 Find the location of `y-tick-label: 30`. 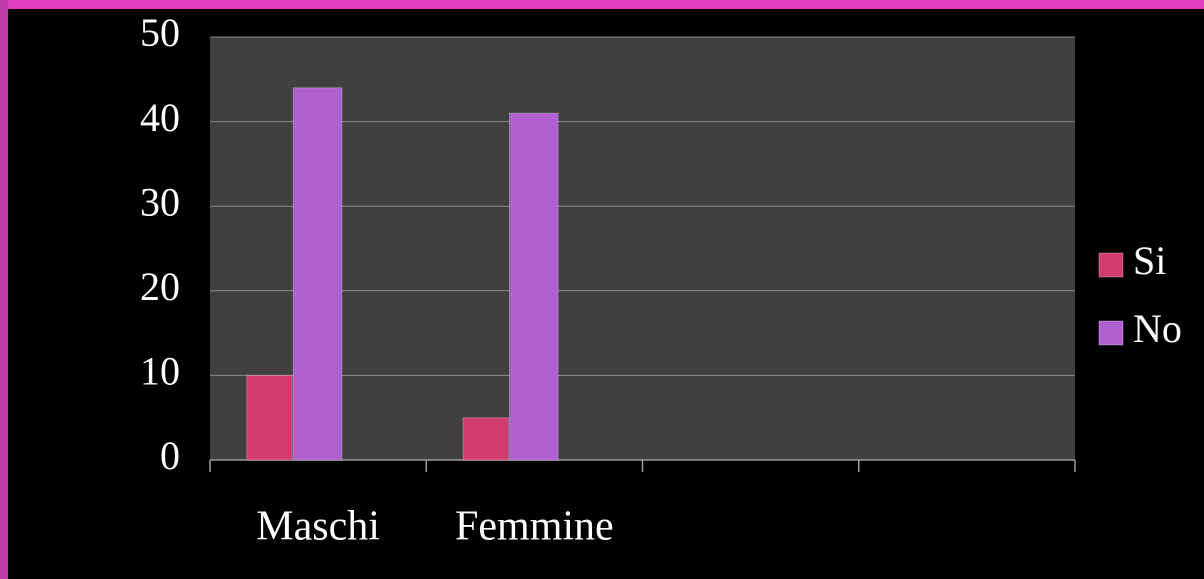

y-tick-label: 30 is located at coordinates (160, 201).